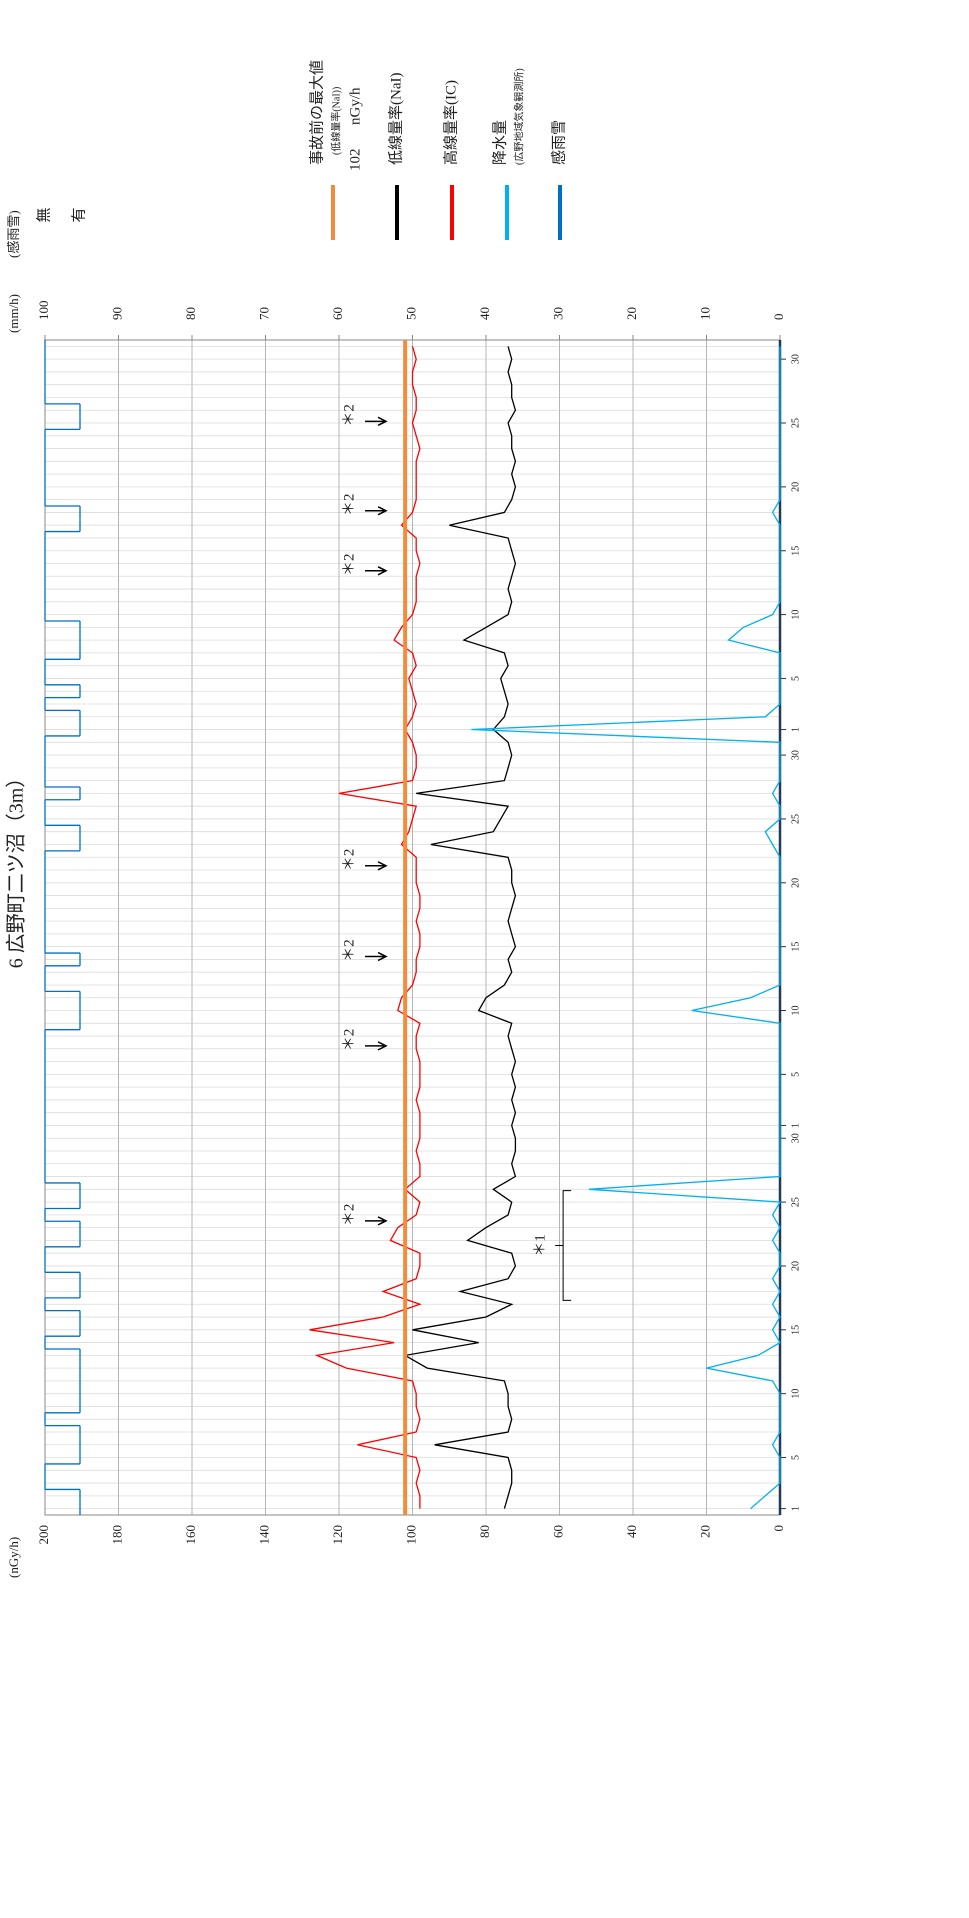  What do you see at coordinates (190, 1535) in the screenshot?
I see `y-tick-label: 160` at bounding box center [190, 1535].